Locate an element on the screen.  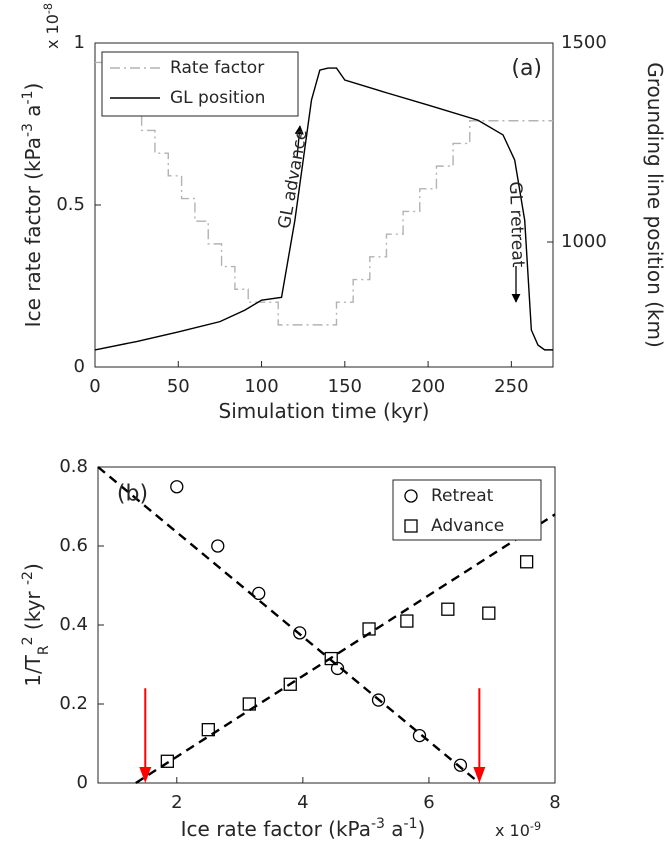
x-tick-label: 50 is located at coordinates (178, 386).